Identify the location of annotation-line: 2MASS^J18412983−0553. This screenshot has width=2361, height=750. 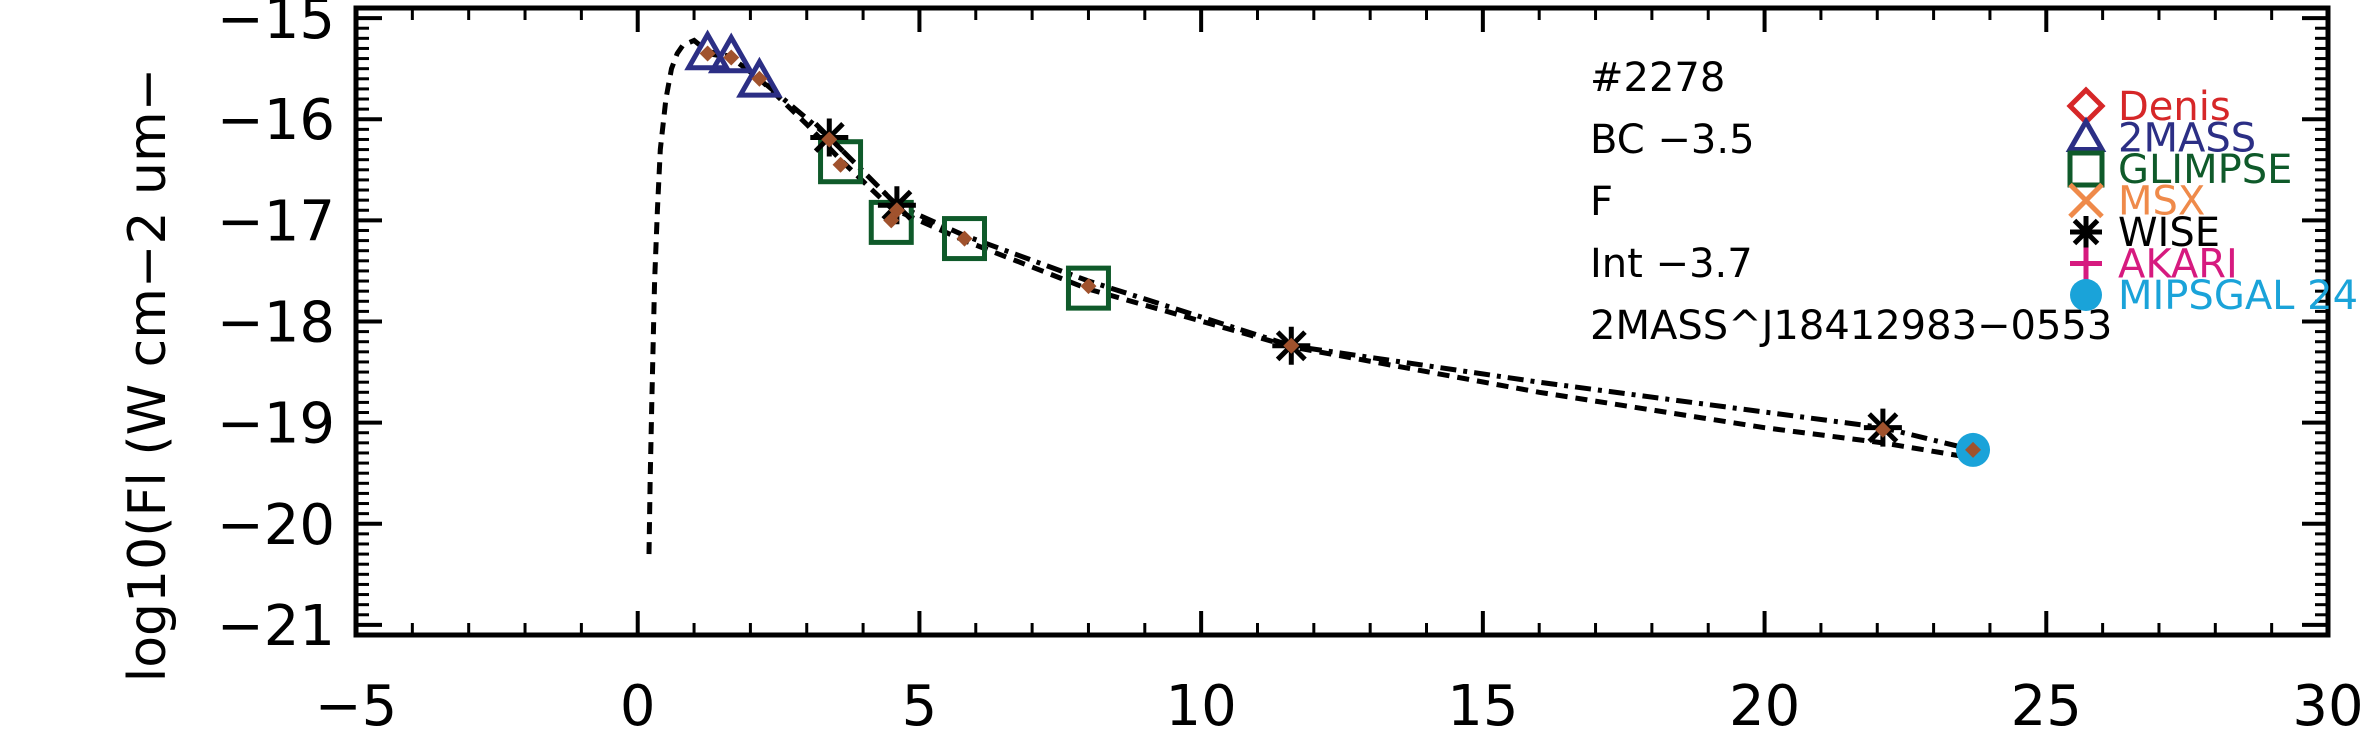
(1851, 326).